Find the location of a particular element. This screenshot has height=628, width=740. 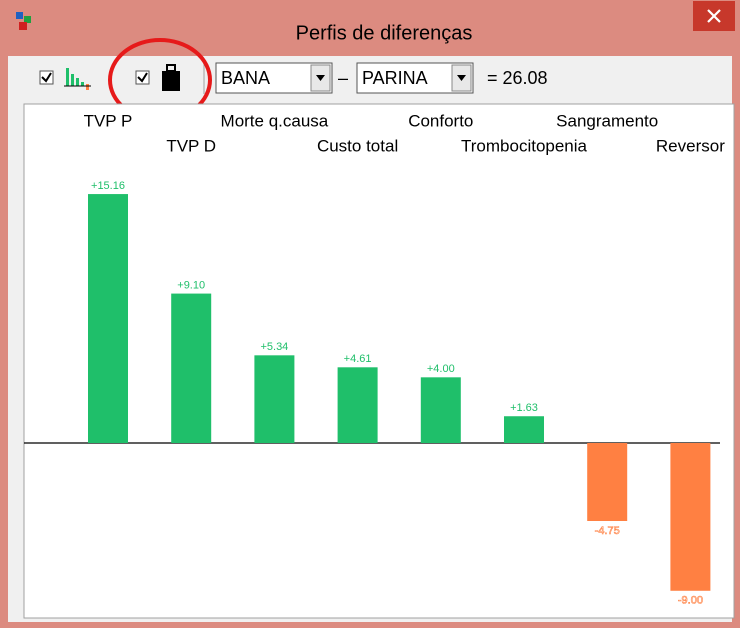

app-icon is located at coordinates (23, 21).